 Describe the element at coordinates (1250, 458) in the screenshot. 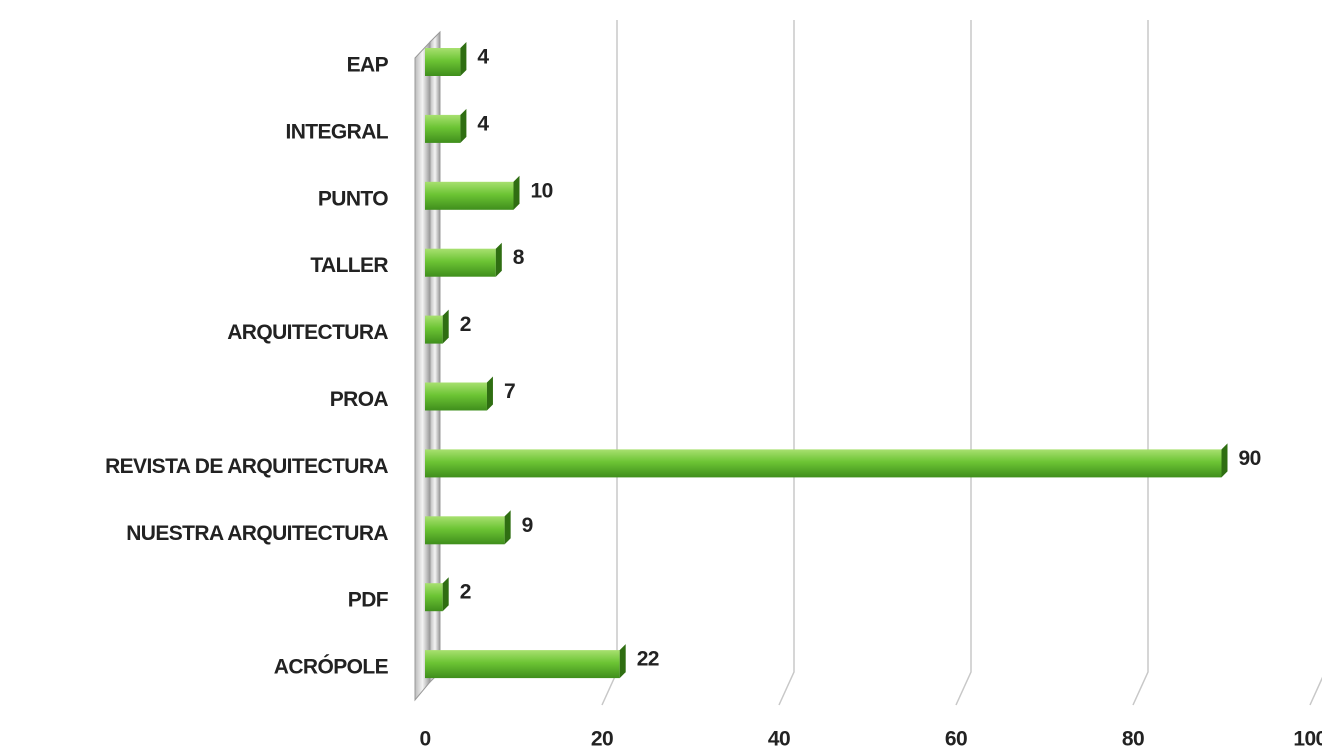

I see `data-label: 90` at that location.